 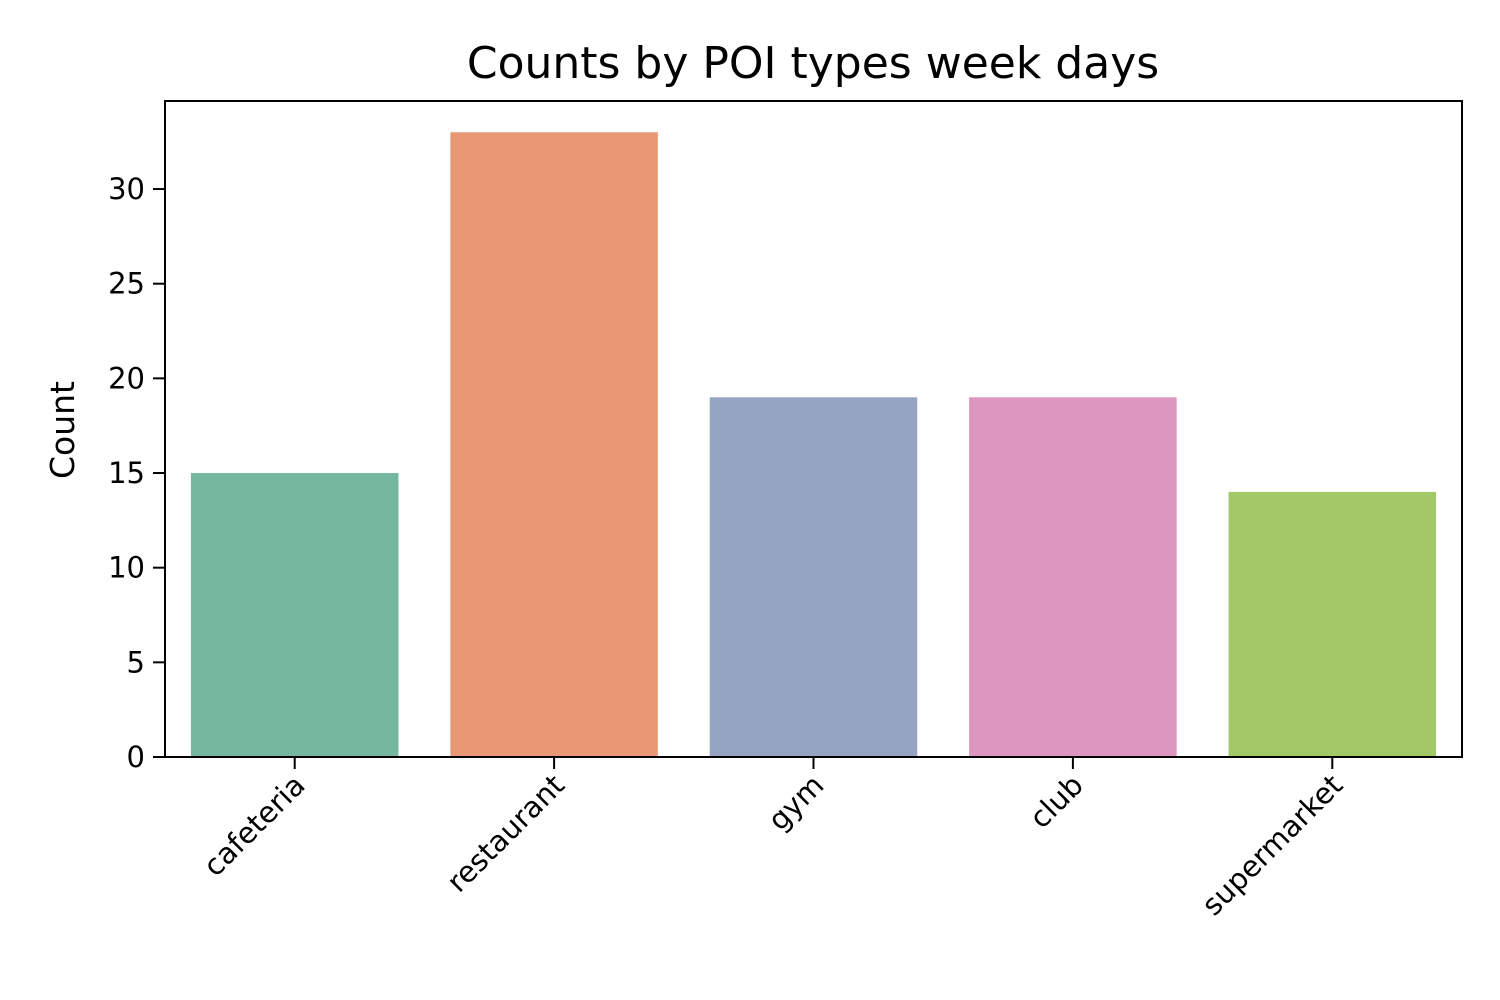 What do you see at coordinates (126, 378) in the screenshot?
I see `y-tick-label: 20` at bounding box center [126, 378].